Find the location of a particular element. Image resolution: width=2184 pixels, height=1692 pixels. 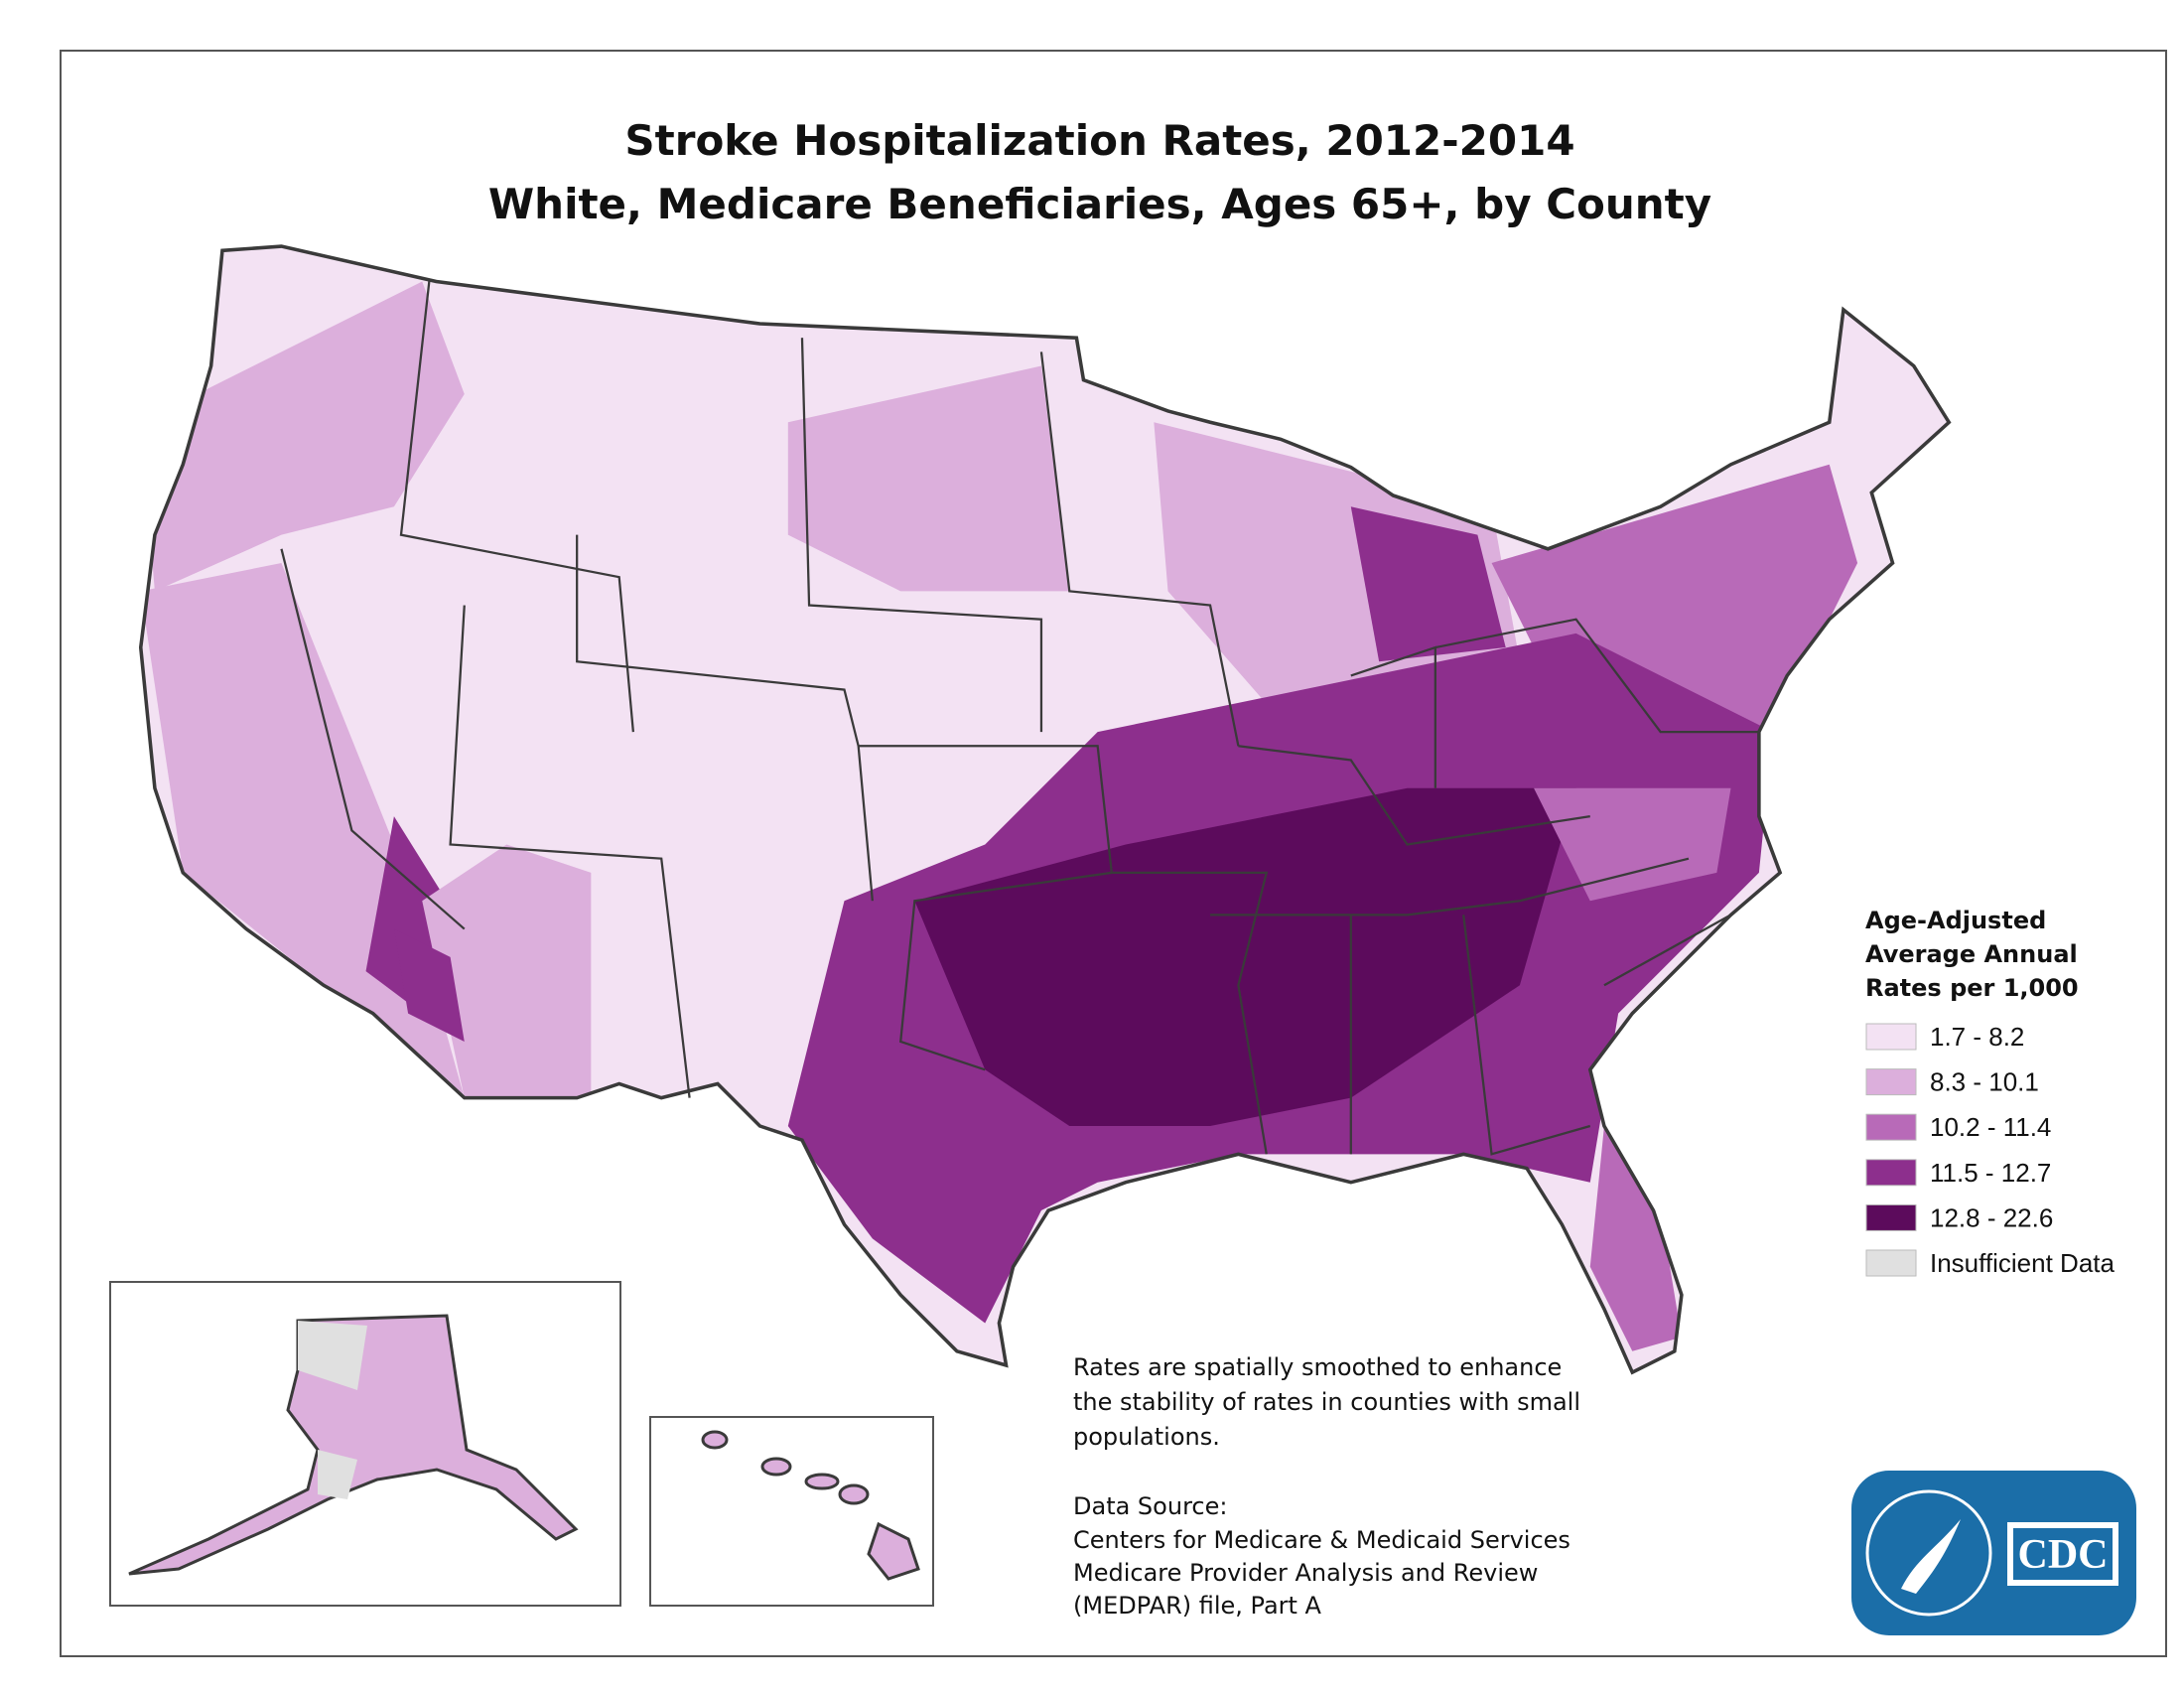

source-line: (MEDPAR) file, Part A is located at coordinates (1197, 1606).